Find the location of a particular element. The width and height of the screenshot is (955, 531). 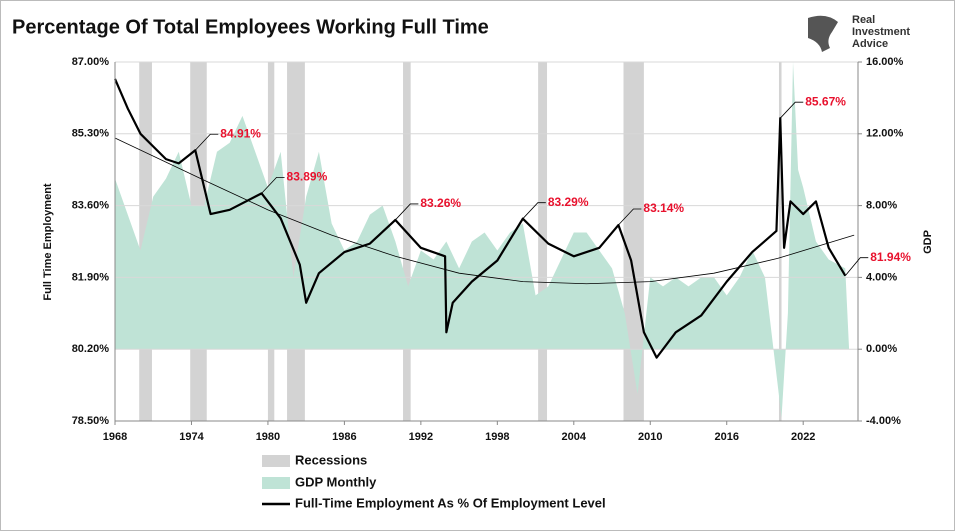

annotation-label: 84.91% is located at coordinates (240, 133).